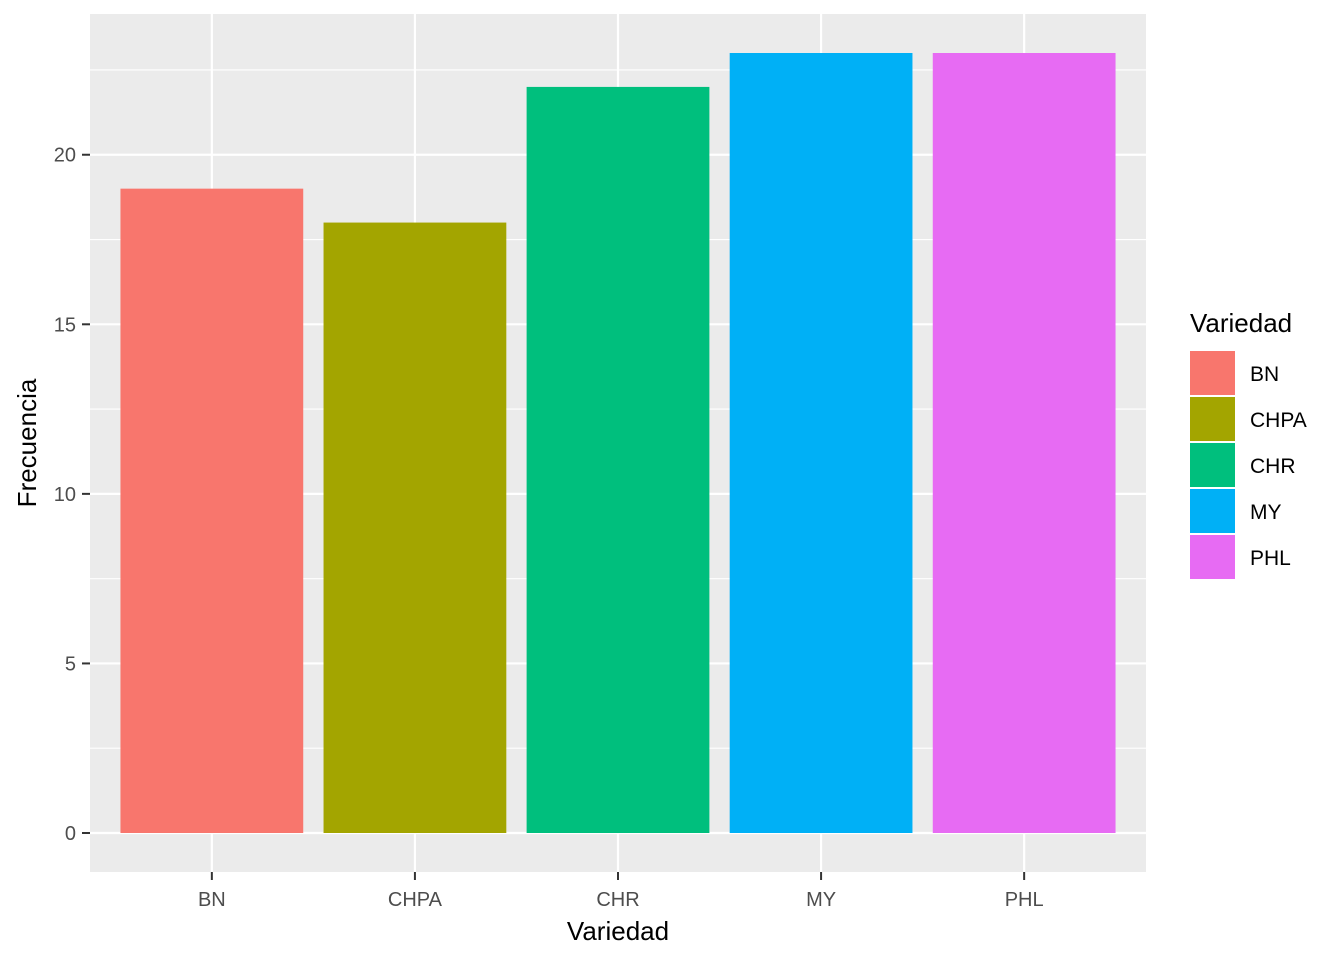 The image size is (1344, 960). I want to click on legend-key-phl, so click(1212, 557).